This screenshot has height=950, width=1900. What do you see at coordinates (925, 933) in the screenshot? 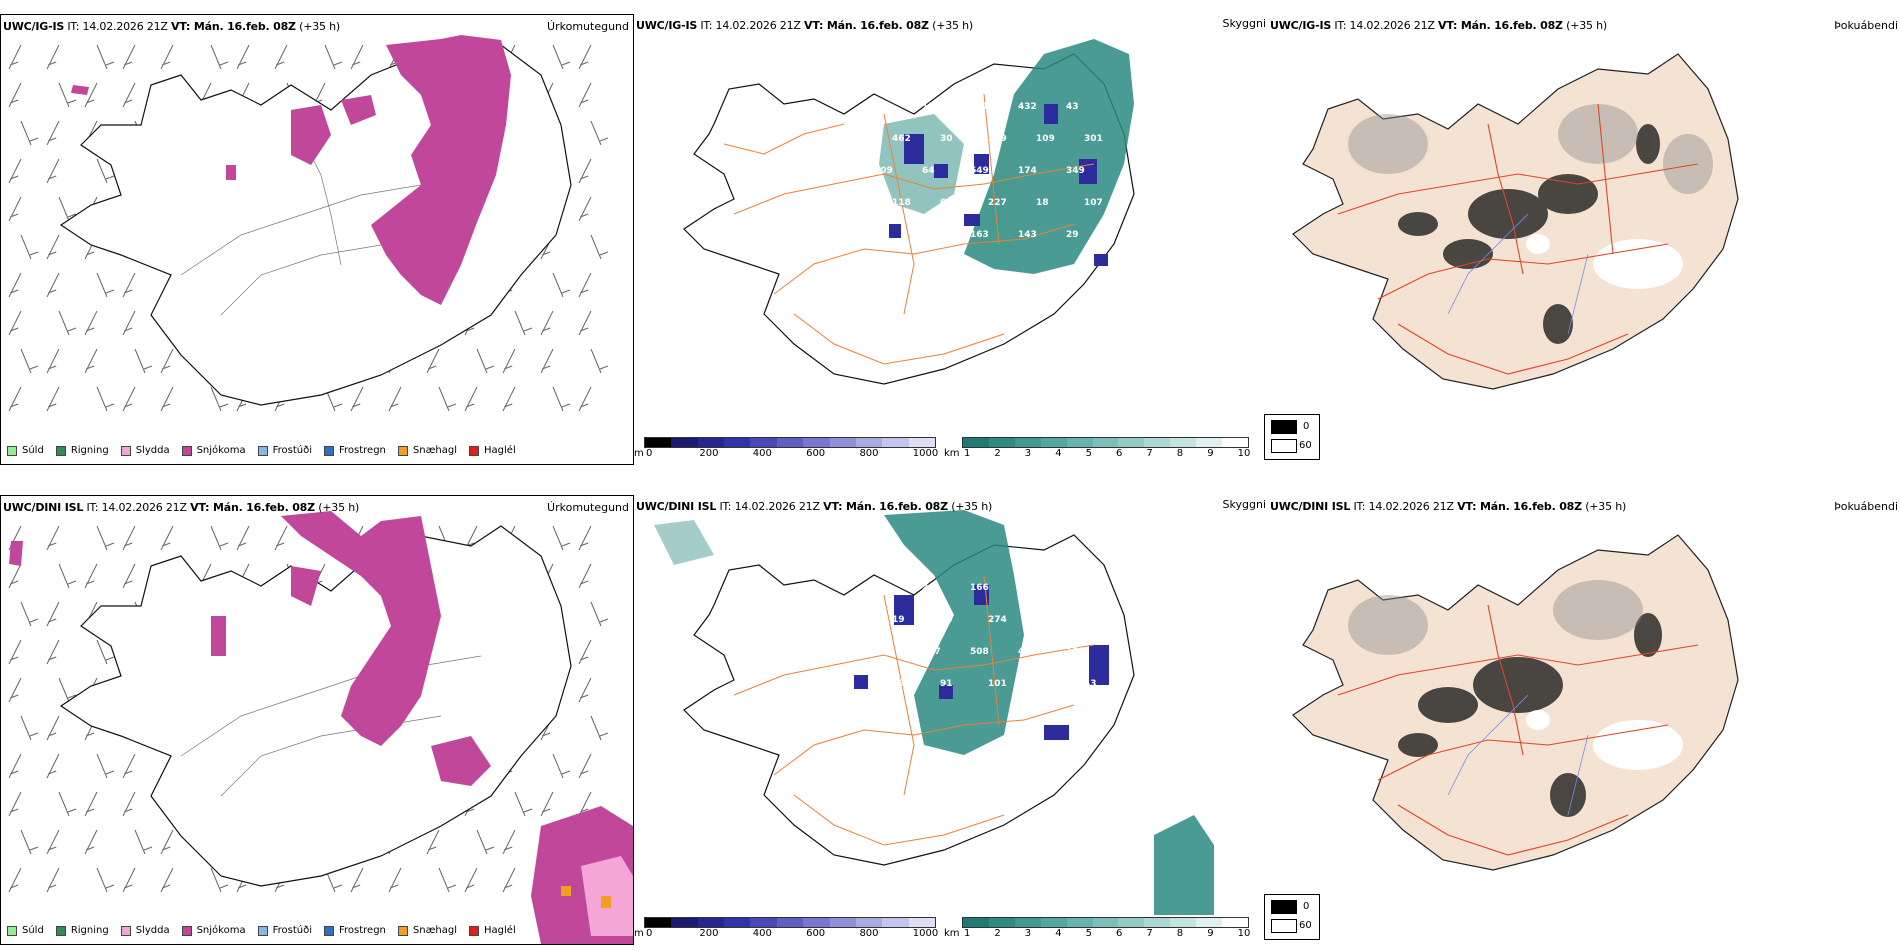
I see `colorbar-tick: 1000` at bounding box center [925, 933].